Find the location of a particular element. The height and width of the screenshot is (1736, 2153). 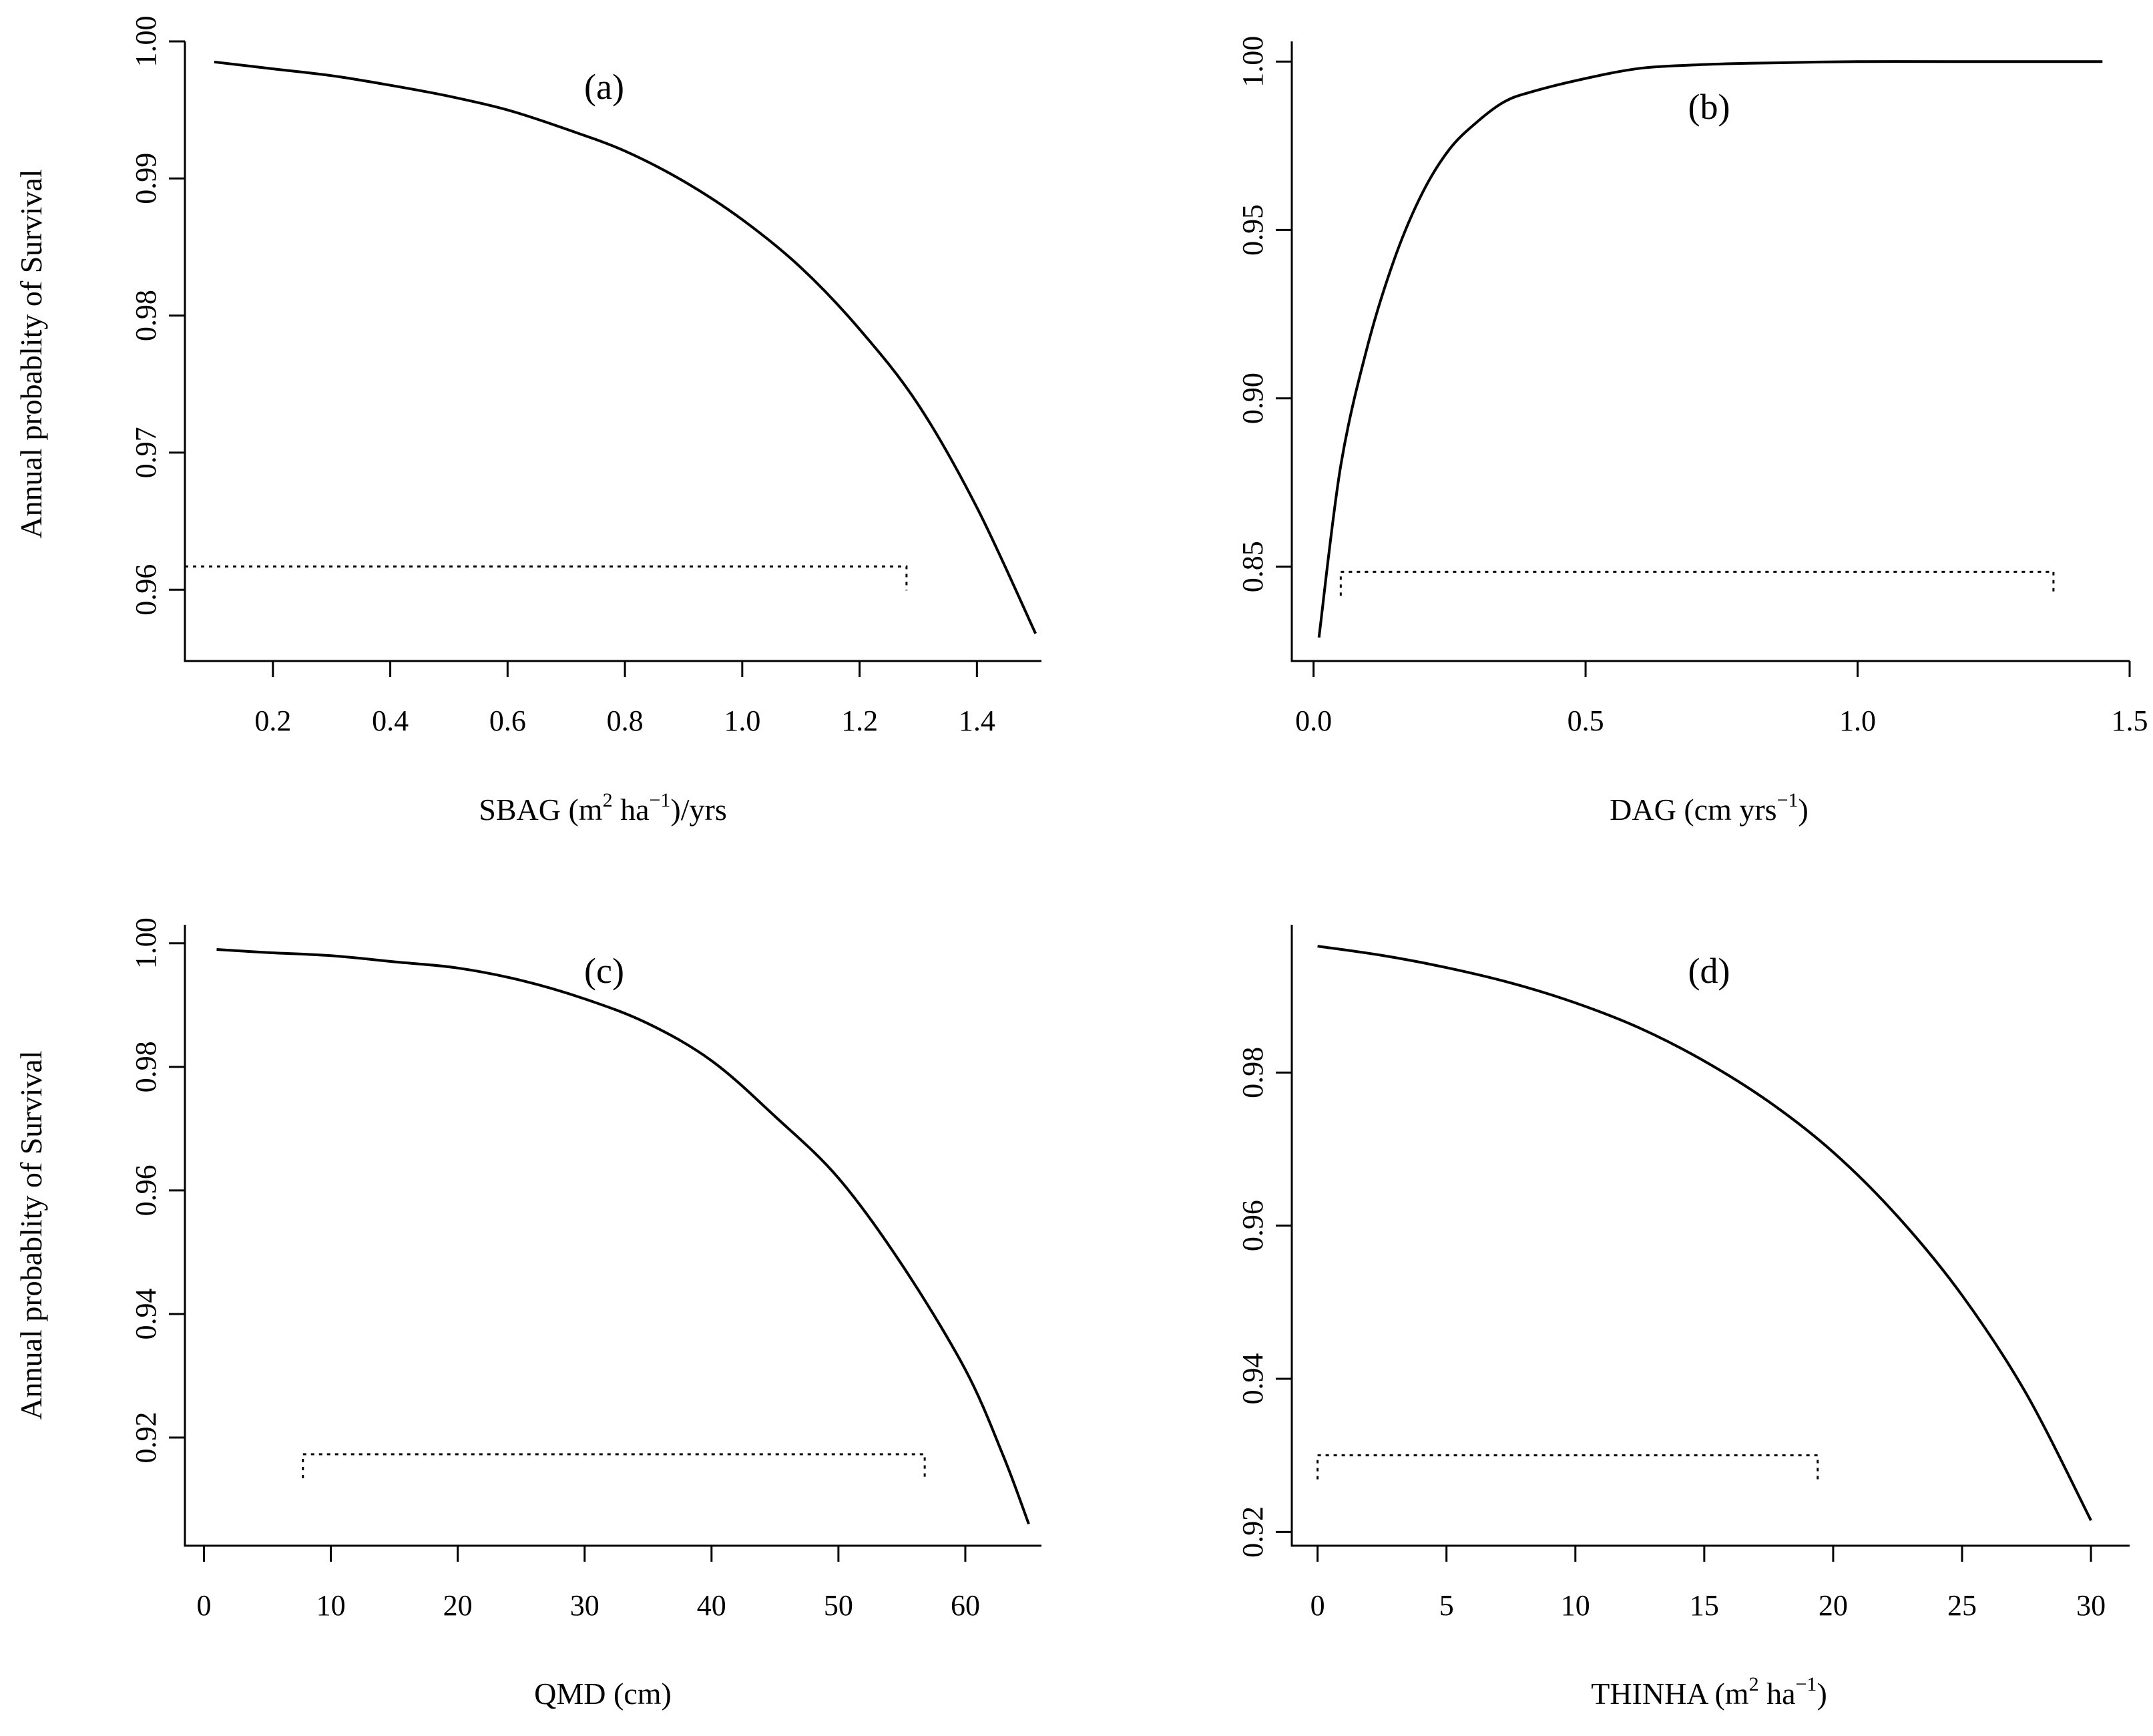

panel-b-curve is located at coordinates (1710, 349).